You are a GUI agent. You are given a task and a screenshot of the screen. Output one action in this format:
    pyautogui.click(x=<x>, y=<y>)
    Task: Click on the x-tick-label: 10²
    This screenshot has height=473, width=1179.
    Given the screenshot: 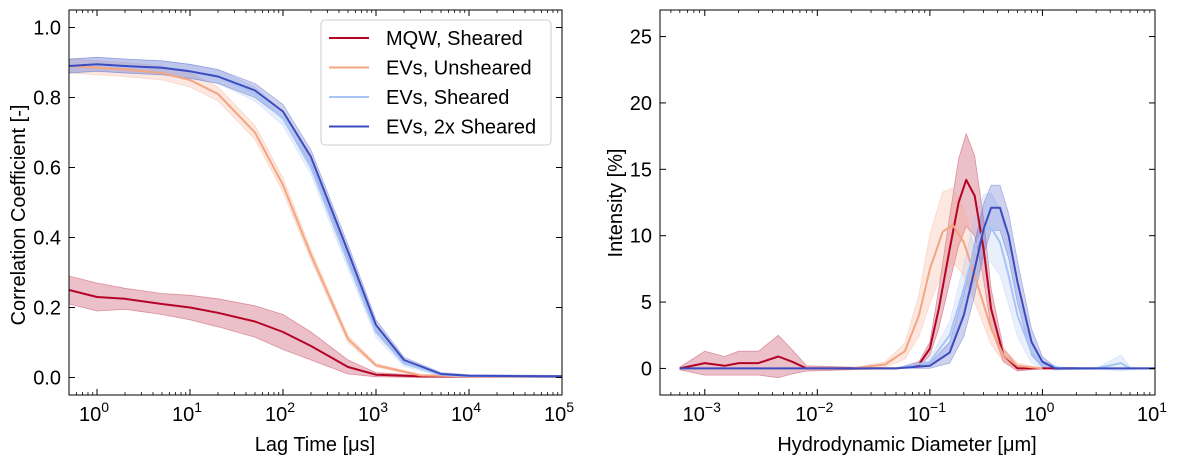 What is the action you would take?
    pyautogui.click(x=280, y=412)
    